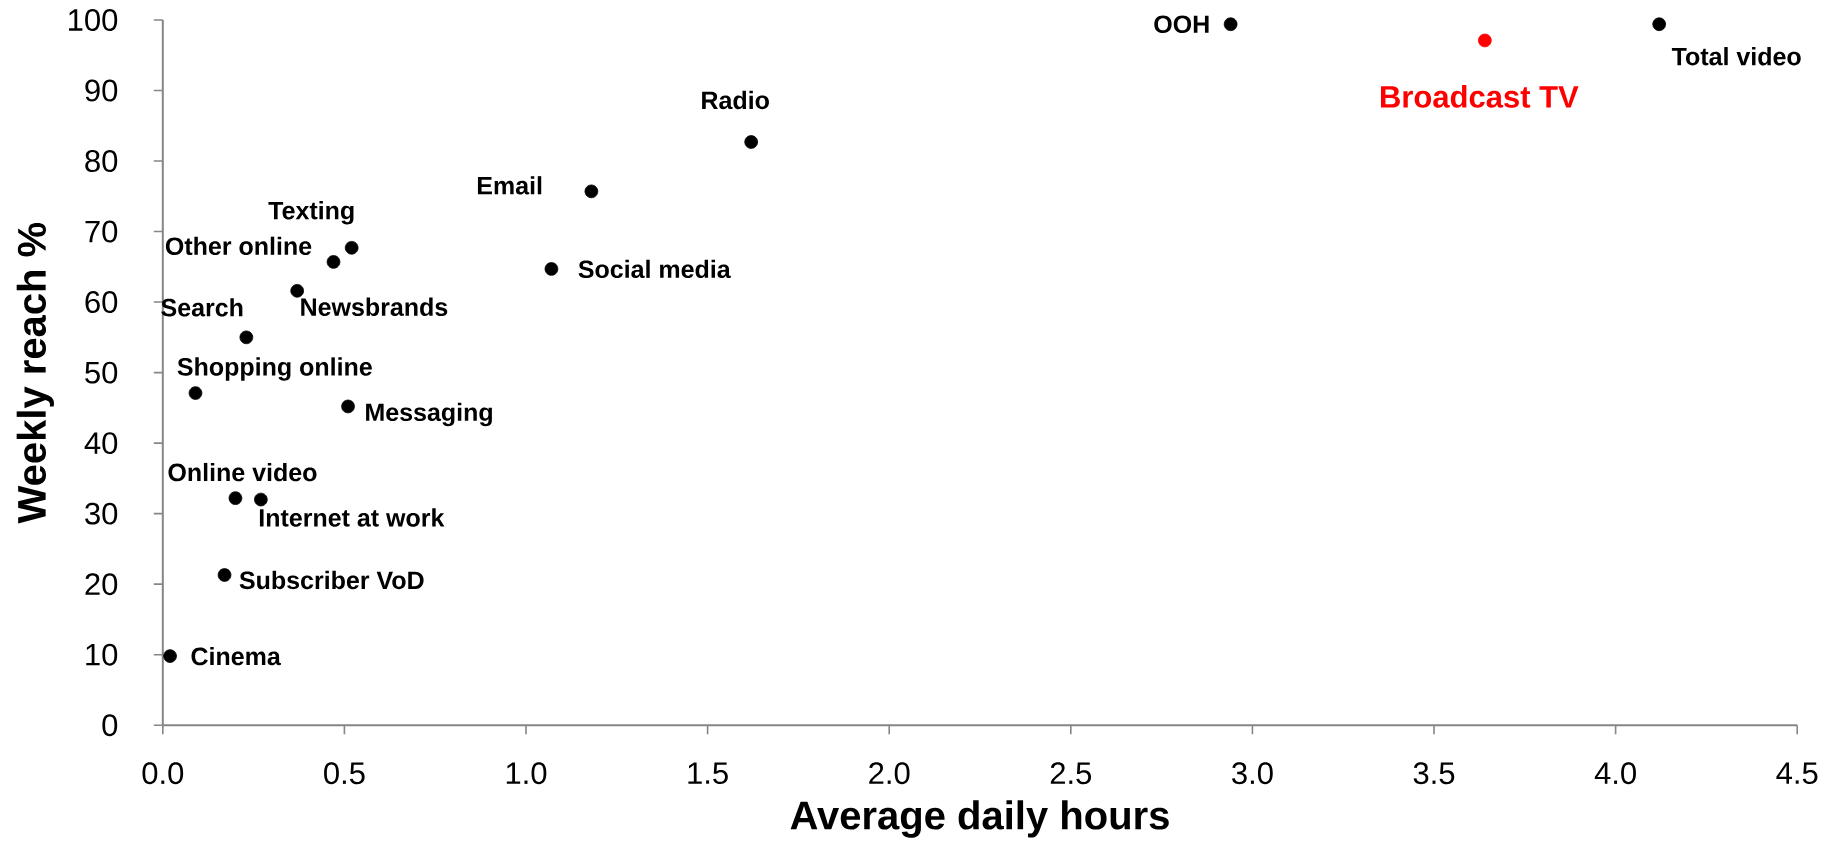  Describe the element at coordinates (242, 472) in the screenshot. I see `series-label: Online video` at that location.